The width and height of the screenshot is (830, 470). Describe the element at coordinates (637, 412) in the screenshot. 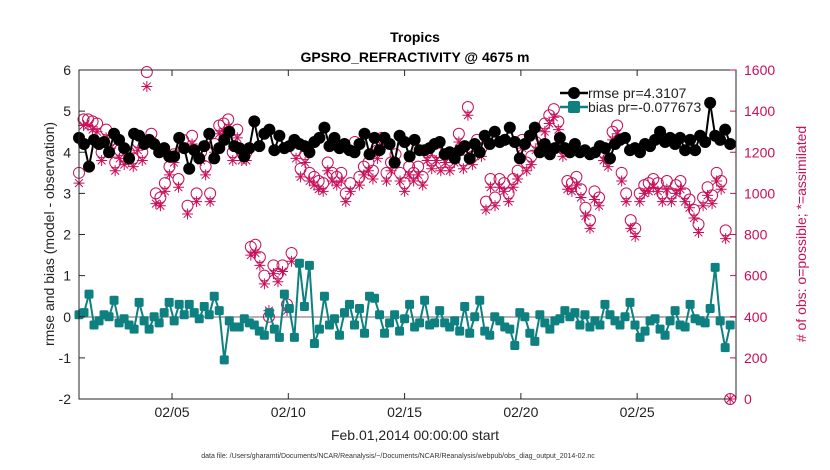

I see `x-tick-label: 02/25` at that location.